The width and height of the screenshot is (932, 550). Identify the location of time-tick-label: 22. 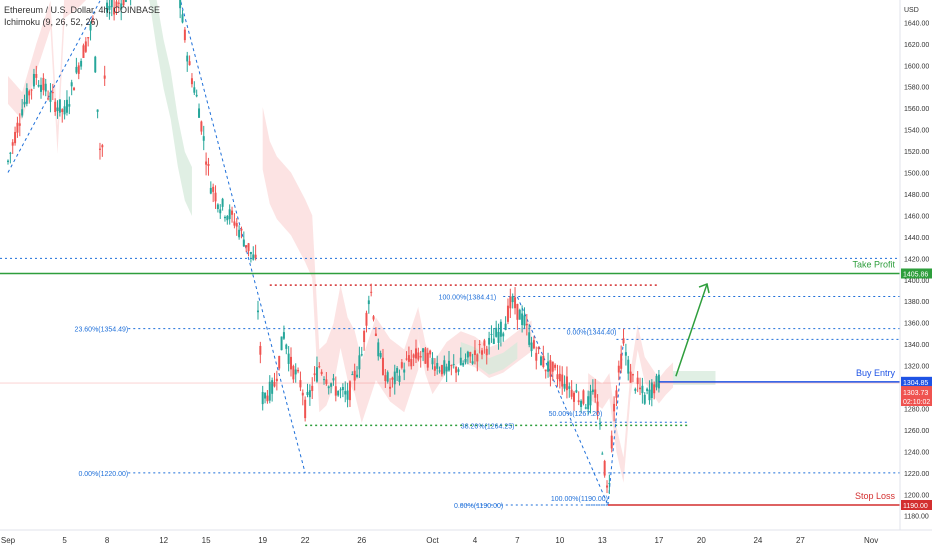
(305, 540).